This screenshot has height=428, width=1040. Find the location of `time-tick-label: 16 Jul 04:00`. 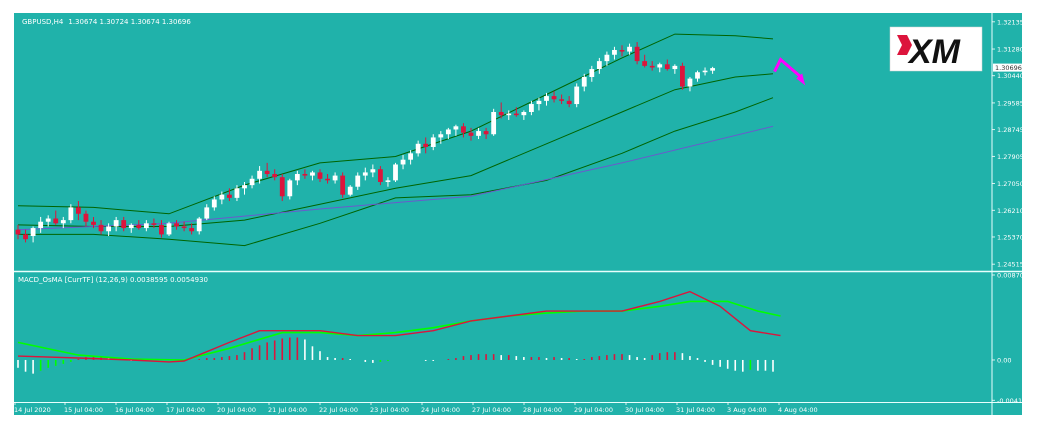

time-tick-label: 16 Jul 04:00 is located at coordinates (134, 410).